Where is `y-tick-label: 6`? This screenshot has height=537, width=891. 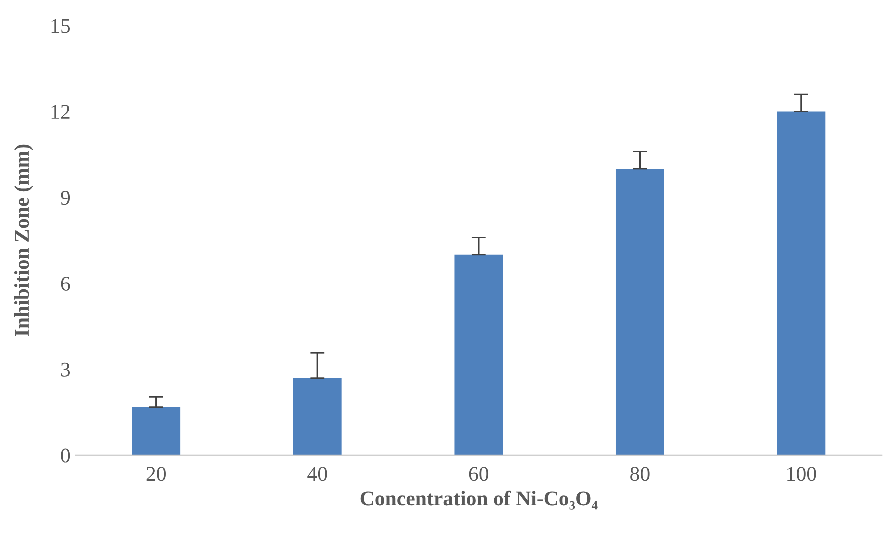 y-tick-label: 6 is located at coordinates (65, 283).